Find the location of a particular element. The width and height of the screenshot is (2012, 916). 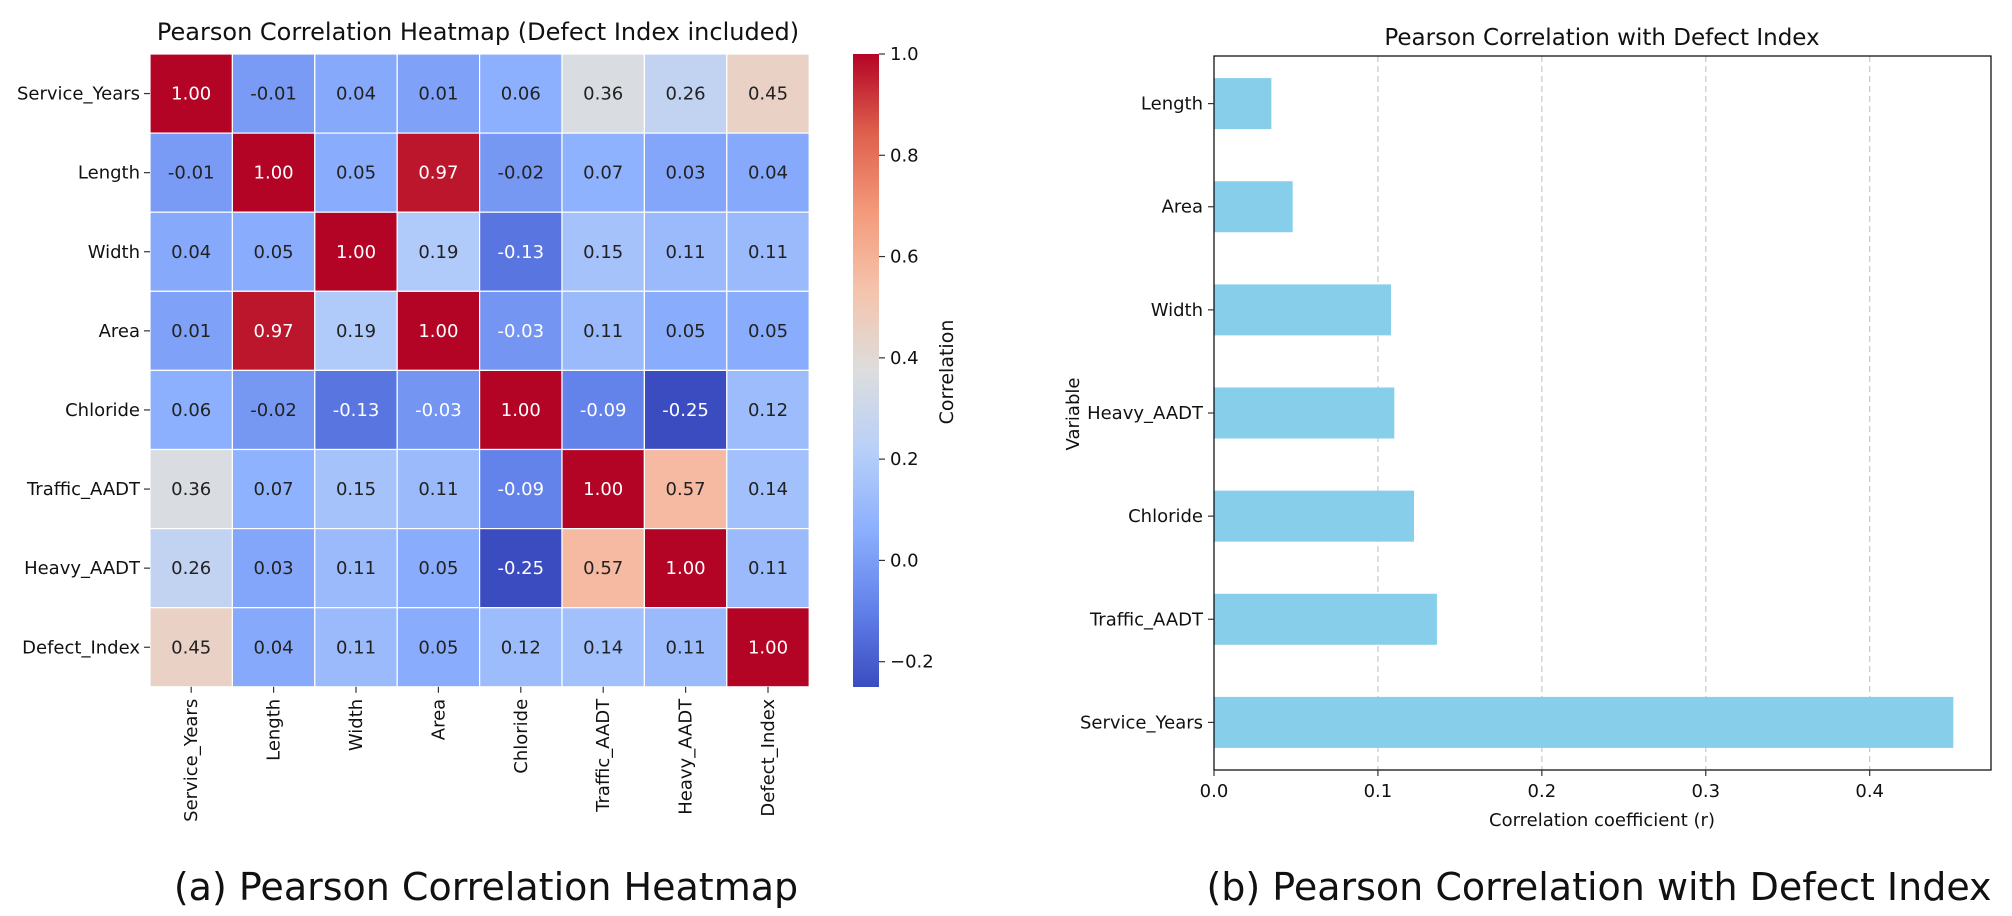

heatmap-cell-label: -0.09 is located at coordinates (603, 410).